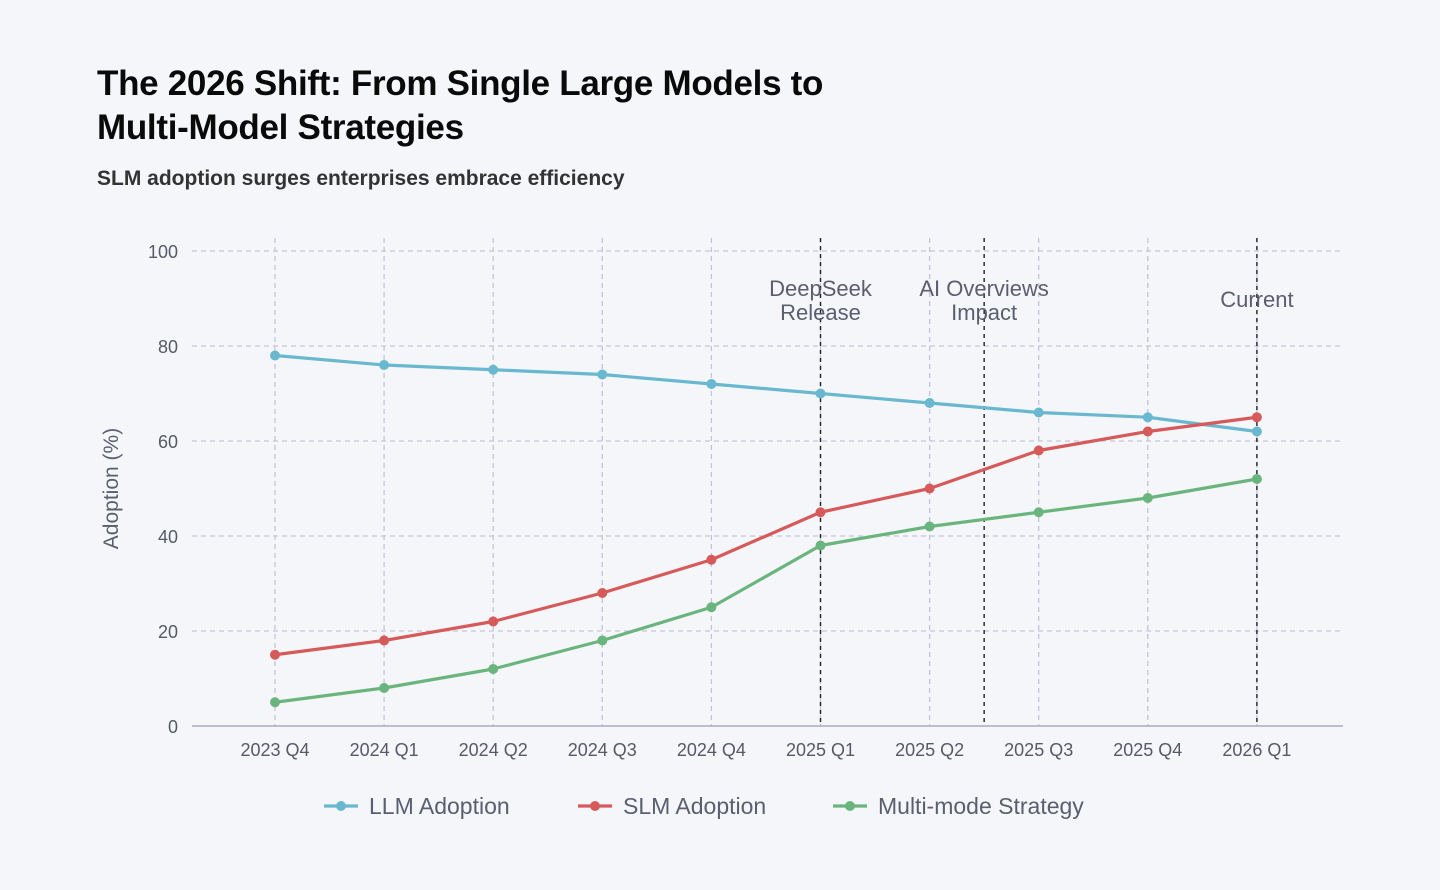  What do you see at coordinates (694, 806) in the screenshot?
I see `legend-label: SLM Adoption` at bounding box center [694, 806].